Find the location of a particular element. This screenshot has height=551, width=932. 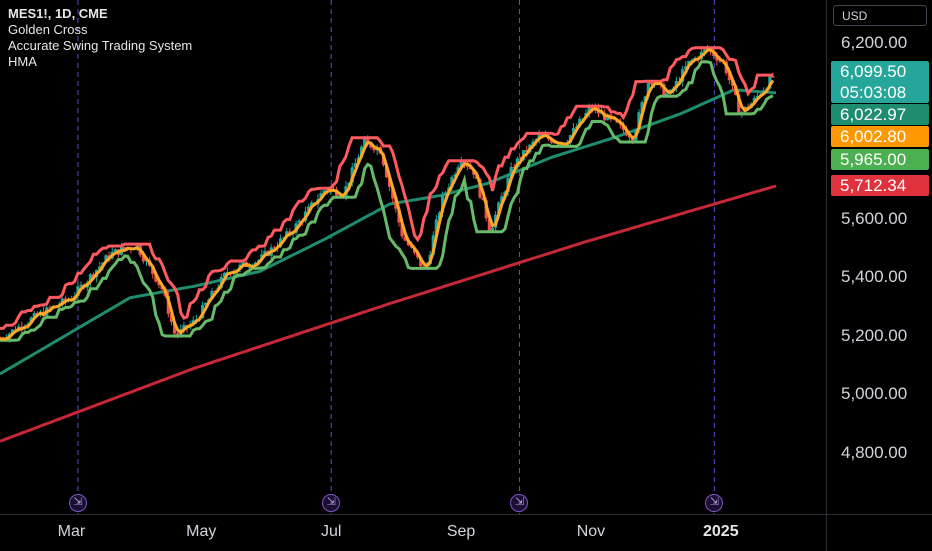

price-tick-label: 4,800.00 is located at coordinates (874, 452).